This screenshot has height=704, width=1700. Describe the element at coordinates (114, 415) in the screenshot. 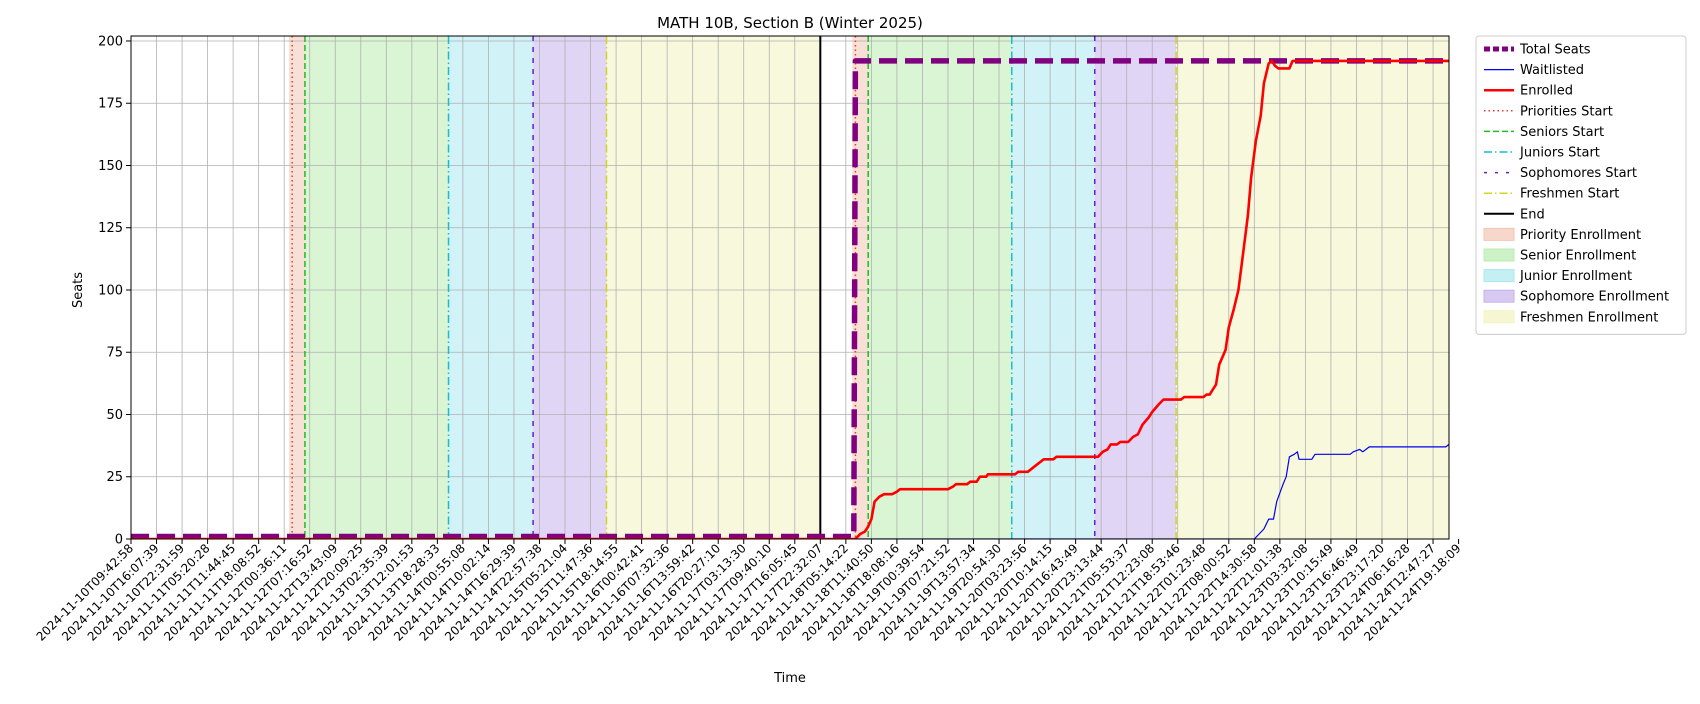

I see `y-tick-label-2: 50` at that location.